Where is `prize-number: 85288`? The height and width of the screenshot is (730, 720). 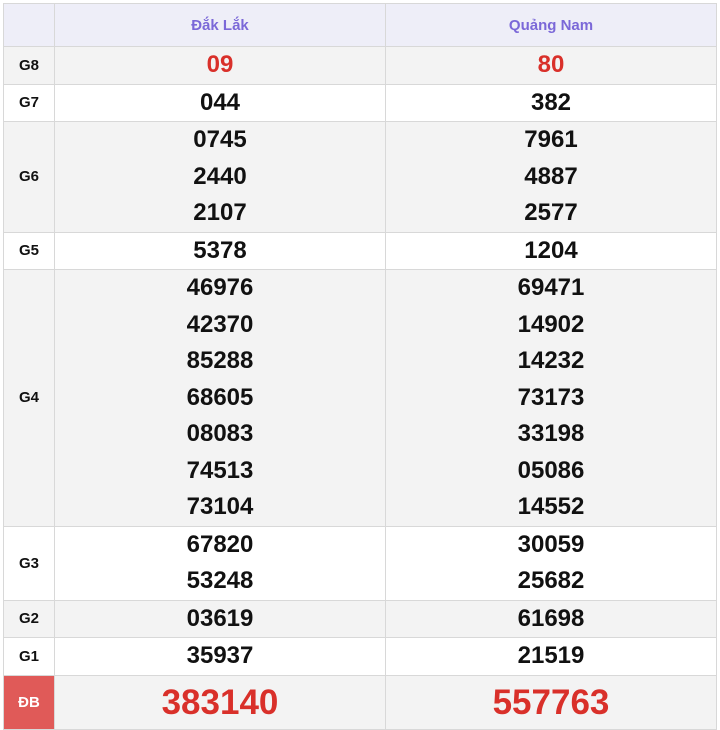
prize-number: 85288 is located at coordinates (220, 360).